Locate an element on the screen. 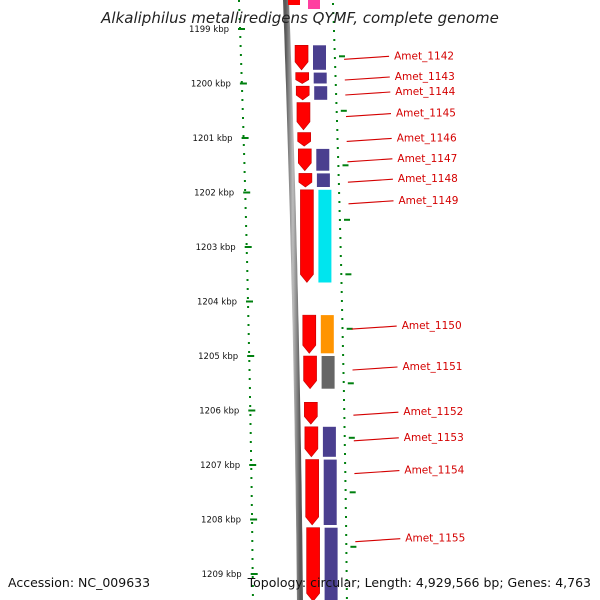 This screenshot has width=600, height=600. tick-label: 1209 kbp is located at coordinates (222, 575).